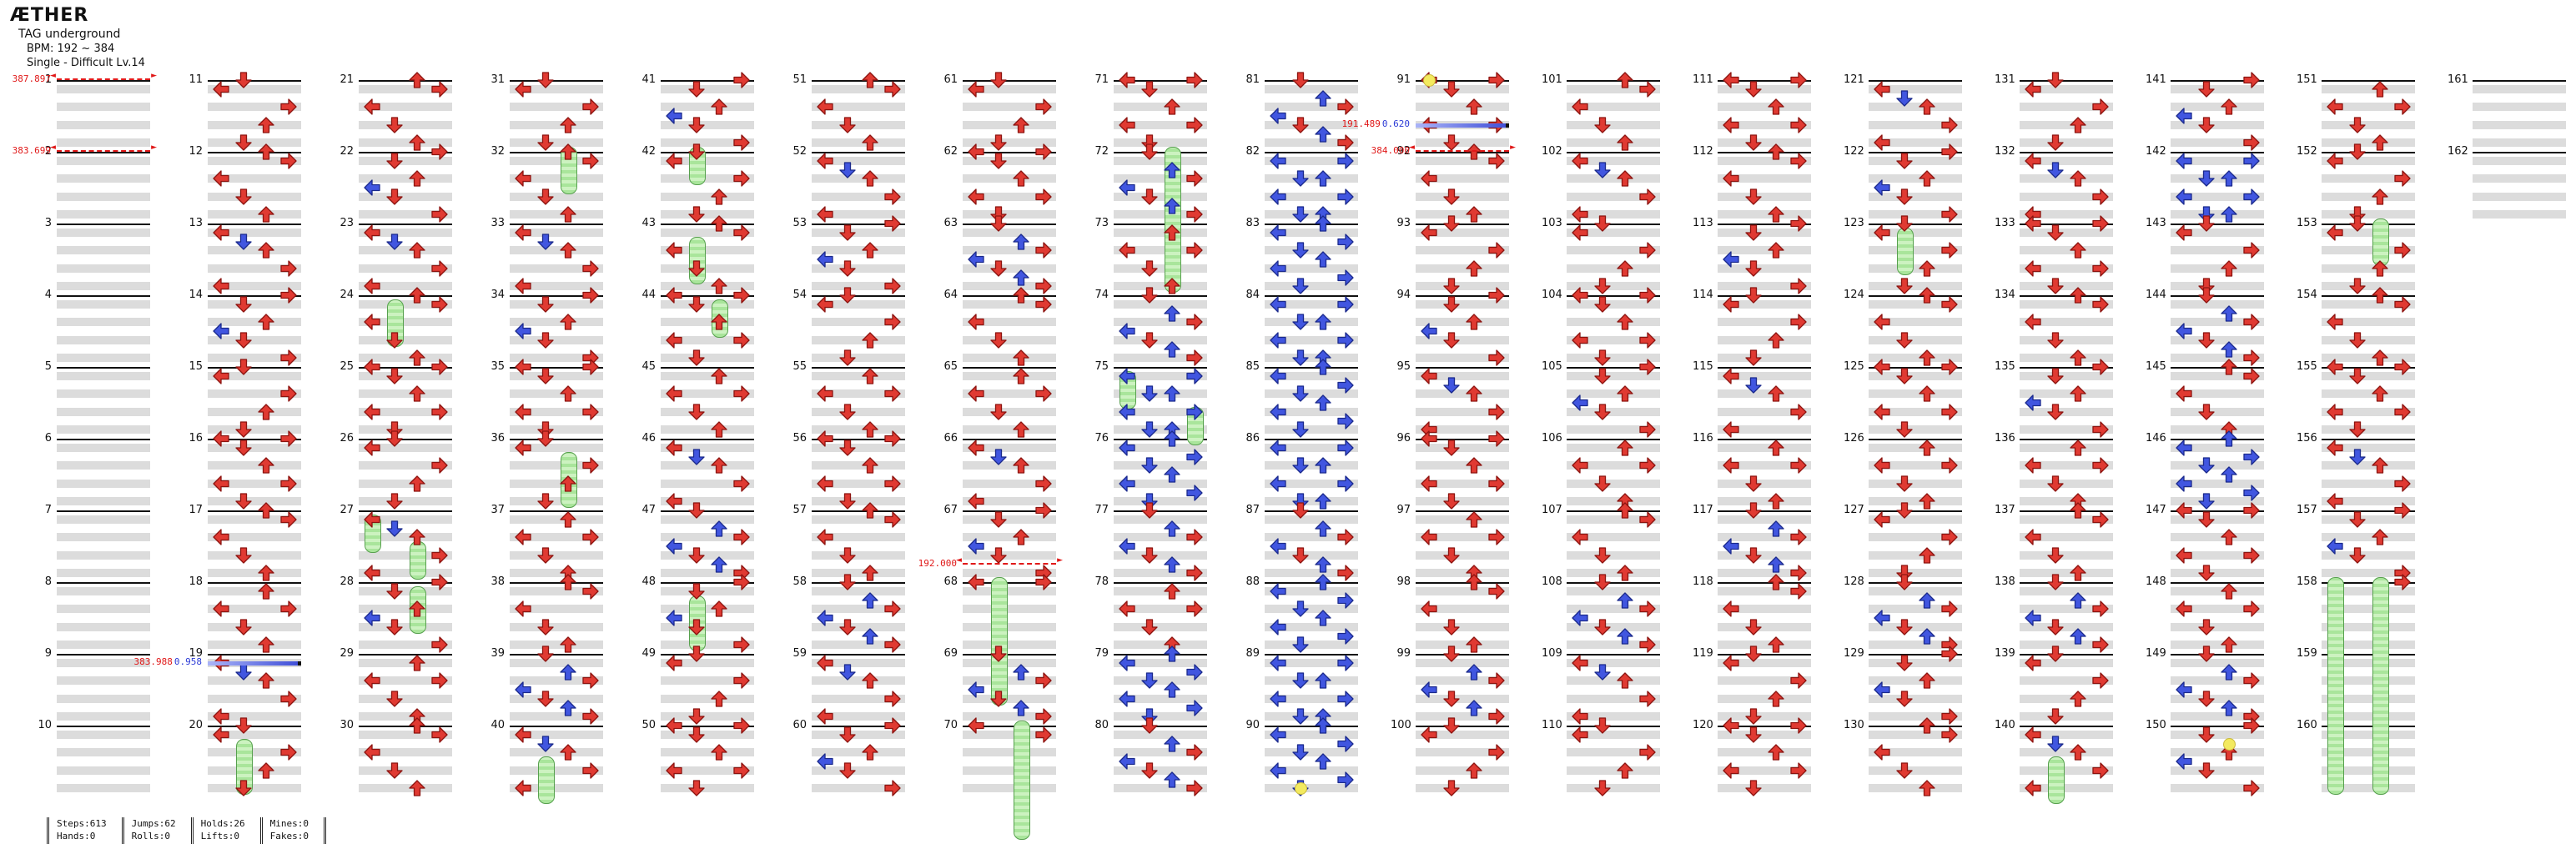 The width and height of the screenshot is (2576, 854). Describe the element at coordinates (2356, 686) in the screenshot. I see `measure: 159` at that location.